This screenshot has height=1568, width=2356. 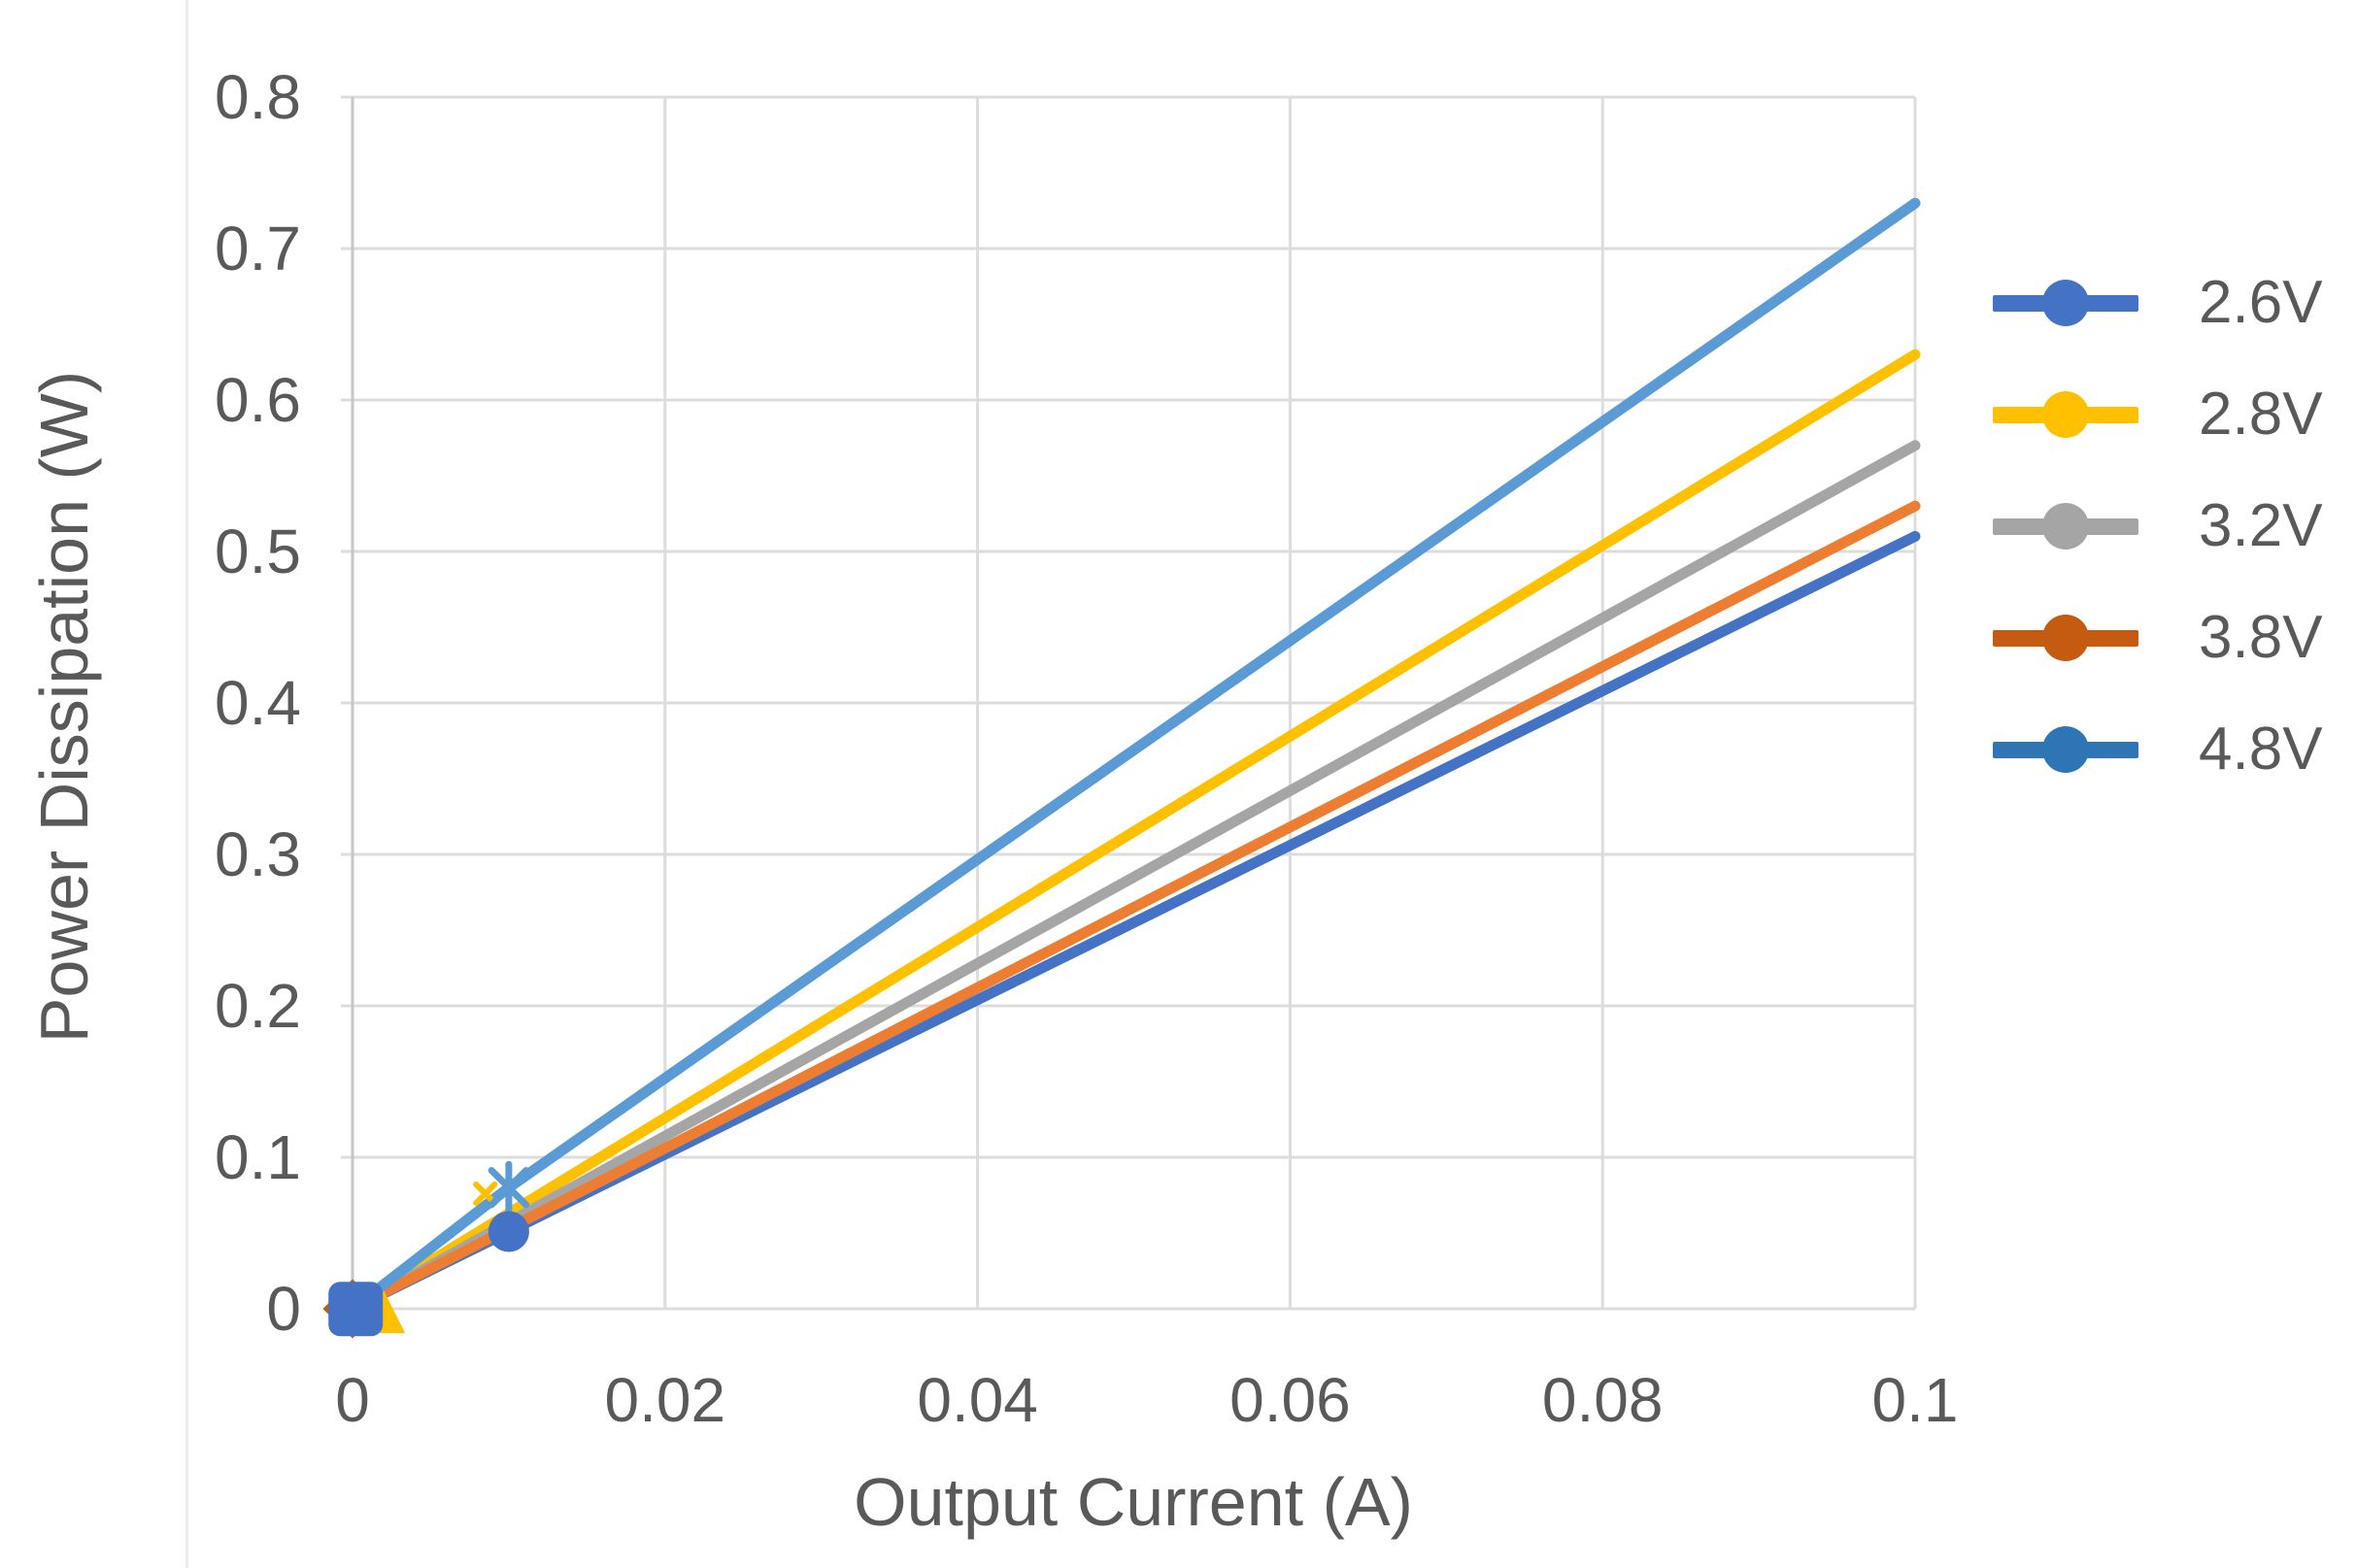 What do you see at coordinates (186, 784) in the screenshot?
I see `sheet-edge-line` at bounding box center [186, 784].